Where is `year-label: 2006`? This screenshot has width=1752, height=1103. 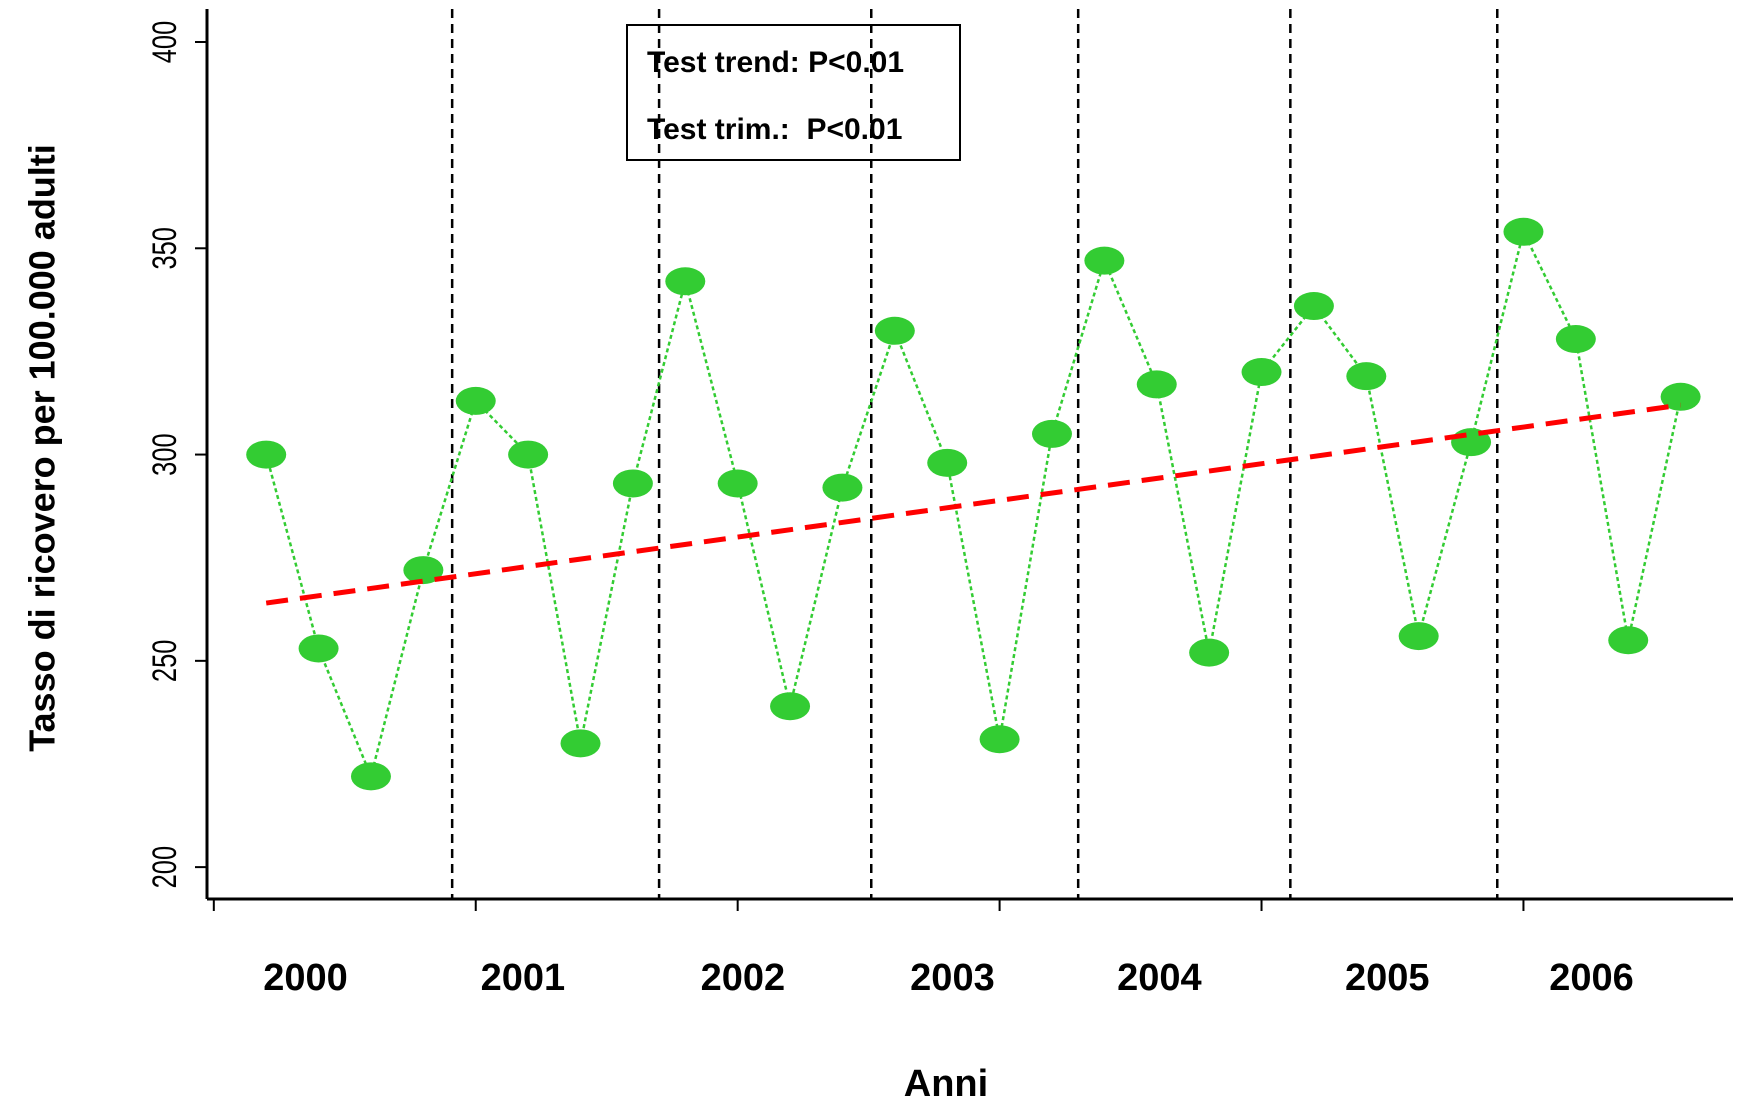 year-label: 2006 is located at coordinates (1591, 978).